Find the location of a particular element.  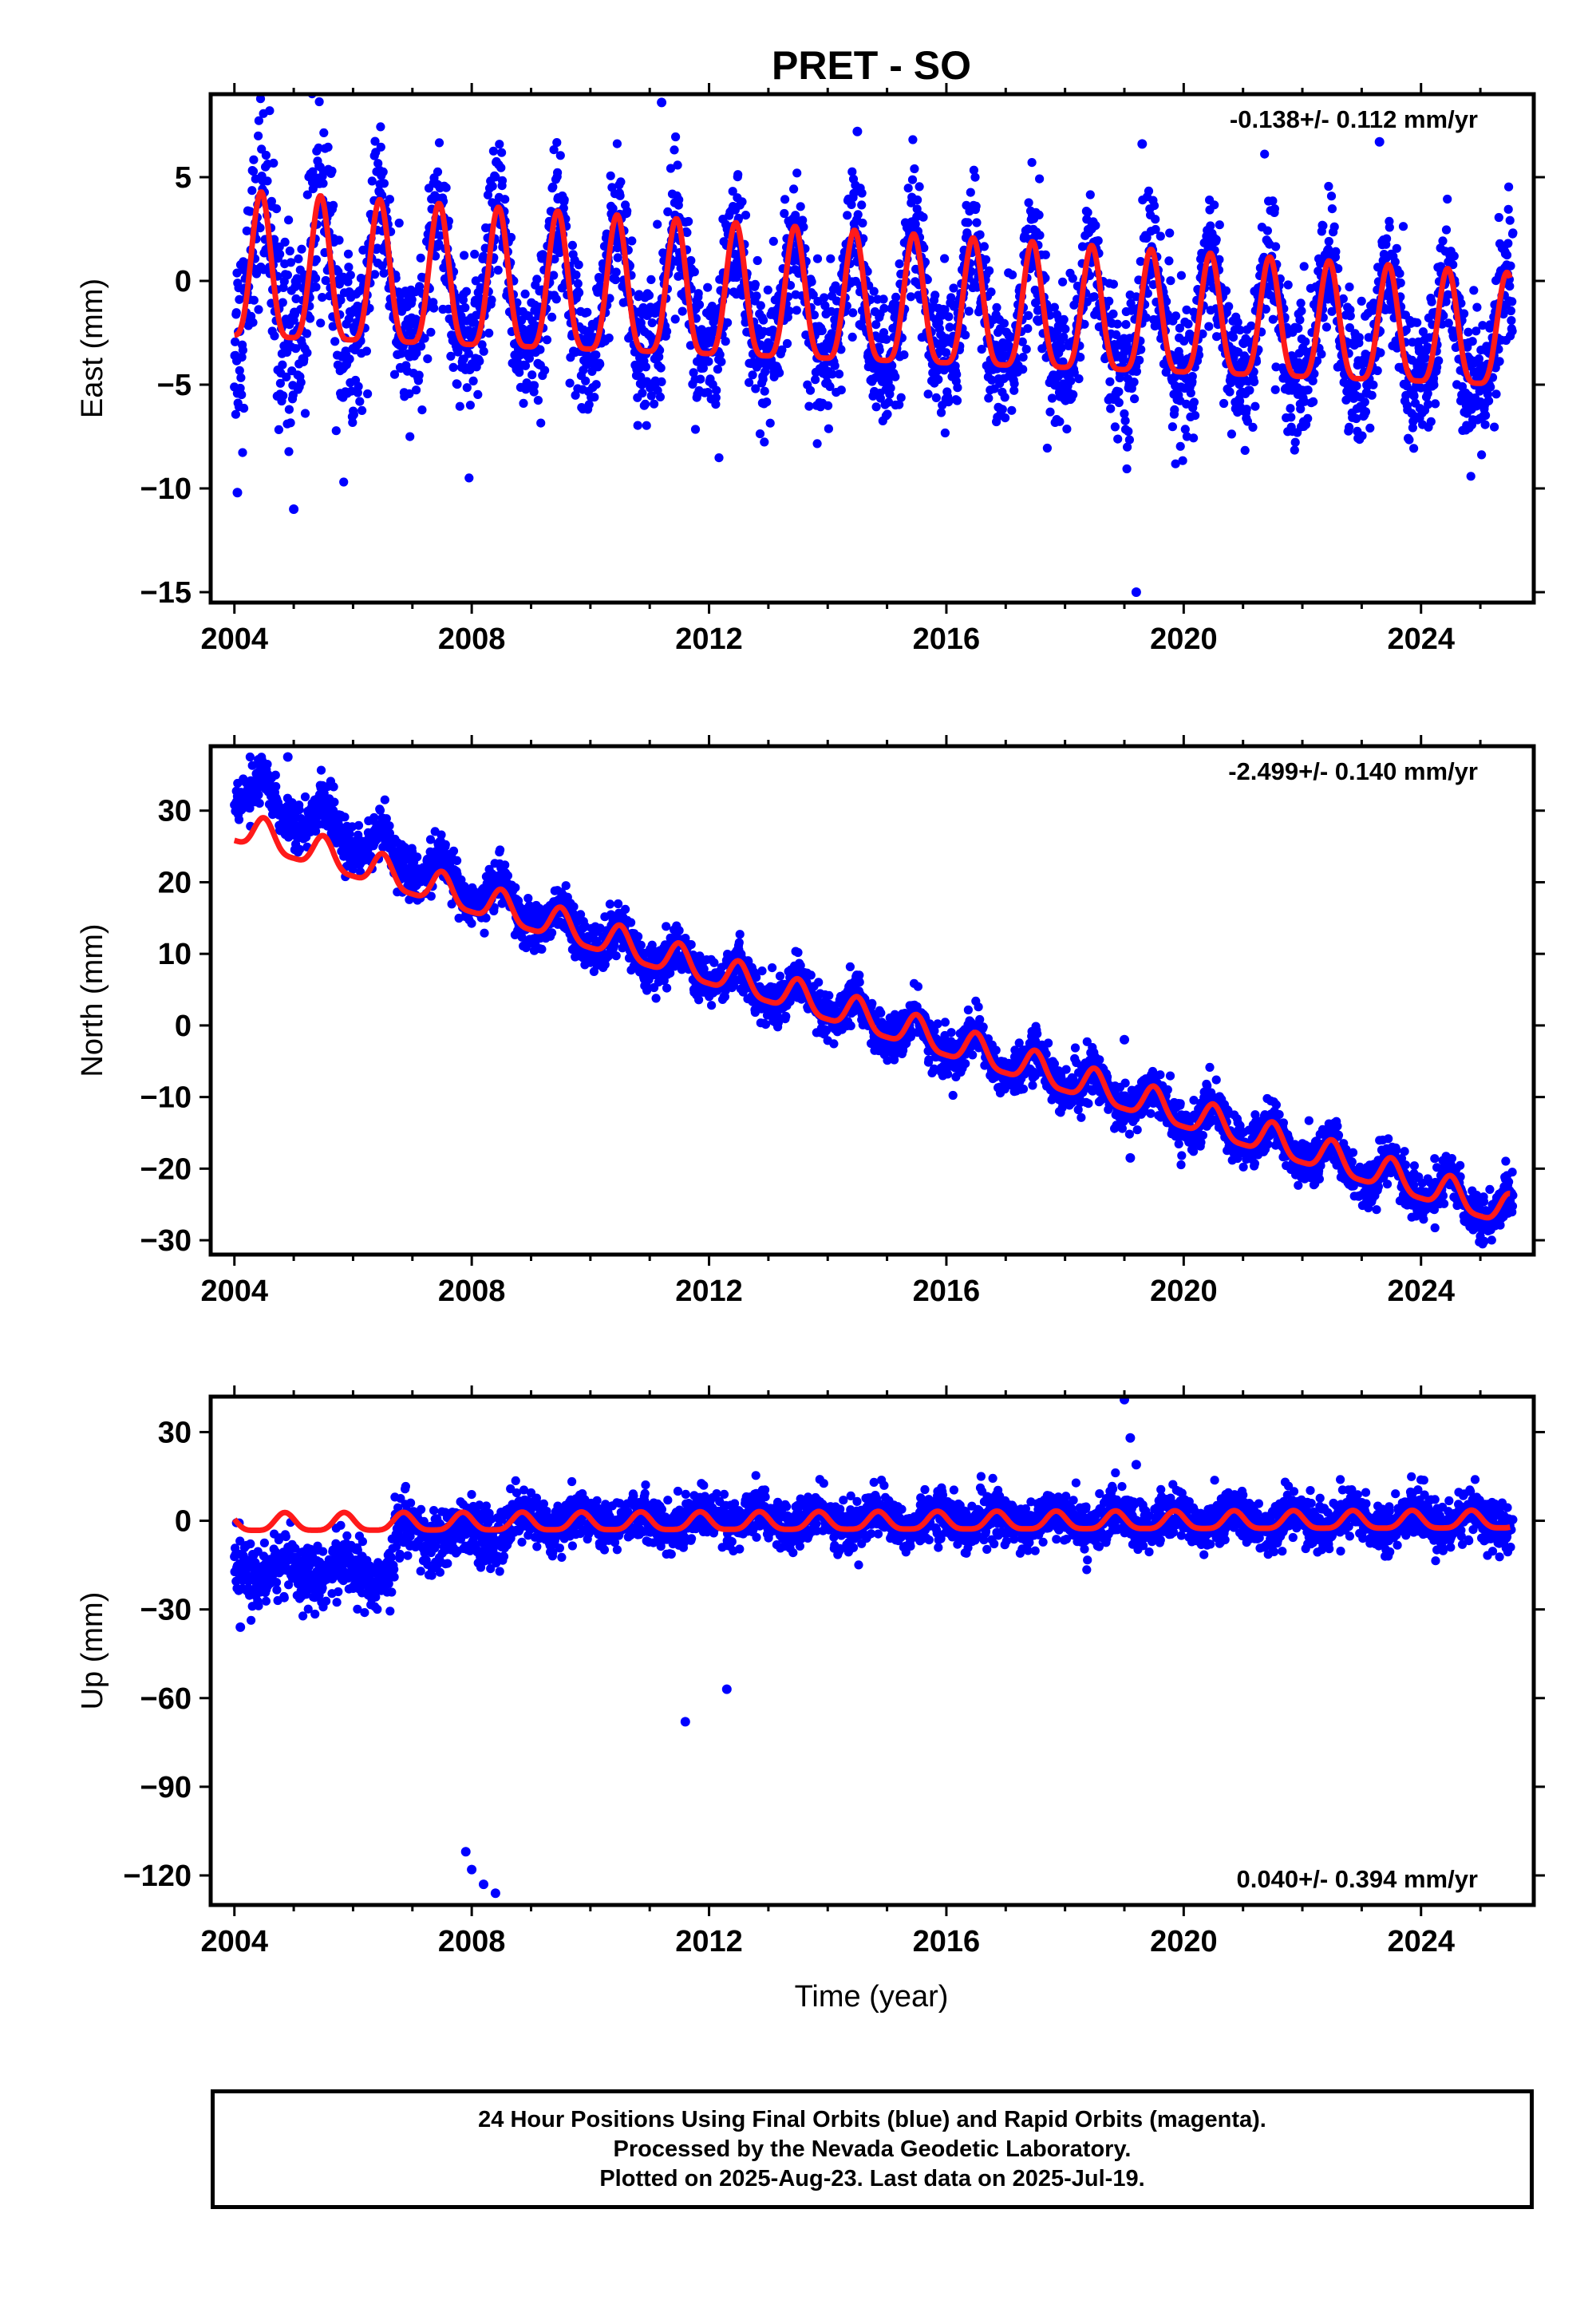

east-ytick-label: −15 is located at coordinates (166, 593).